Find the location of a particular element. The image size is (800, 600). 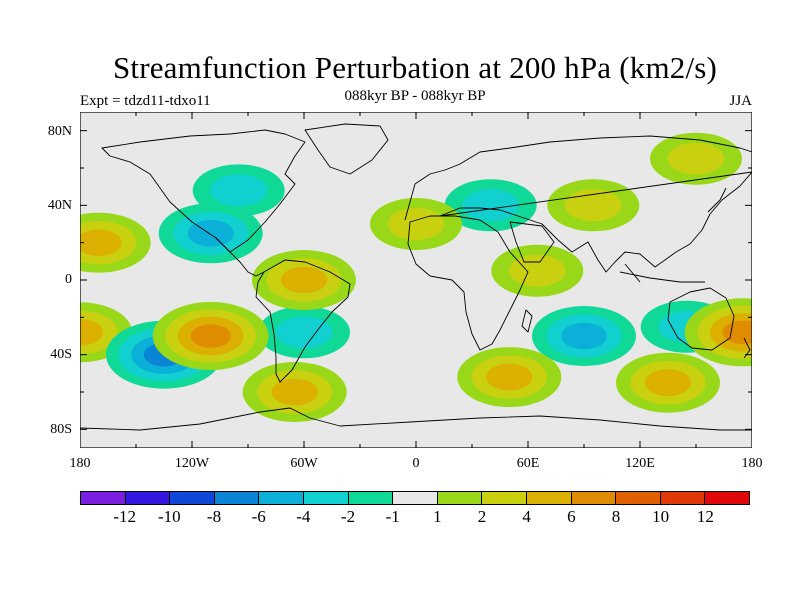

coastline-europe-asia is located at coordinates (578, 204).